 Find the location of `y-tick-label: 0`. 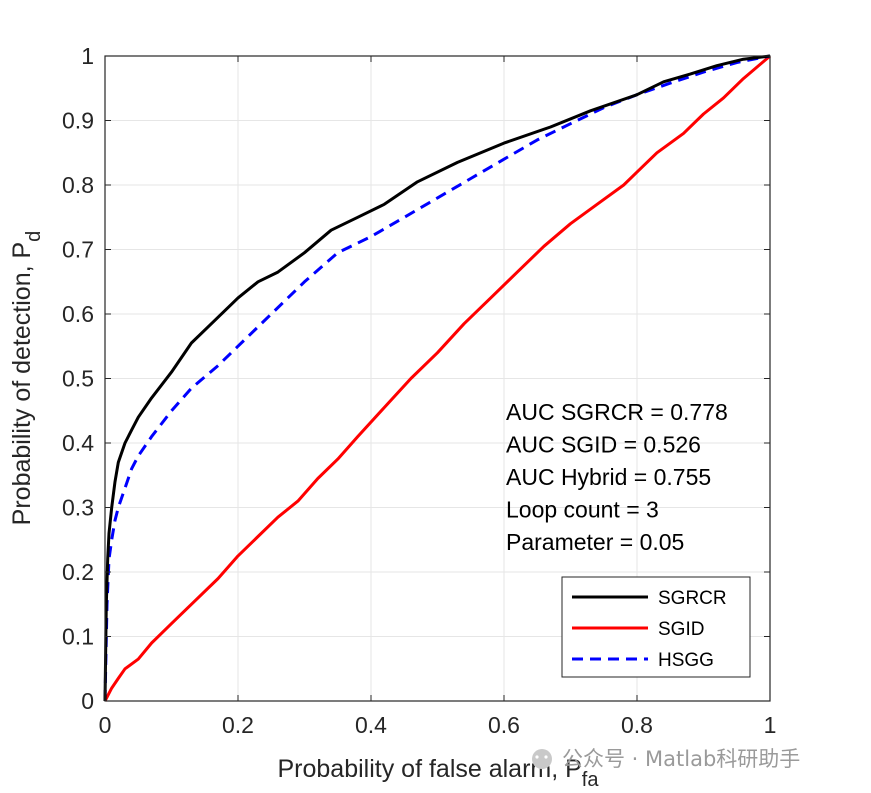

y-tick-label: 0 is located at coordinates (87, 701).